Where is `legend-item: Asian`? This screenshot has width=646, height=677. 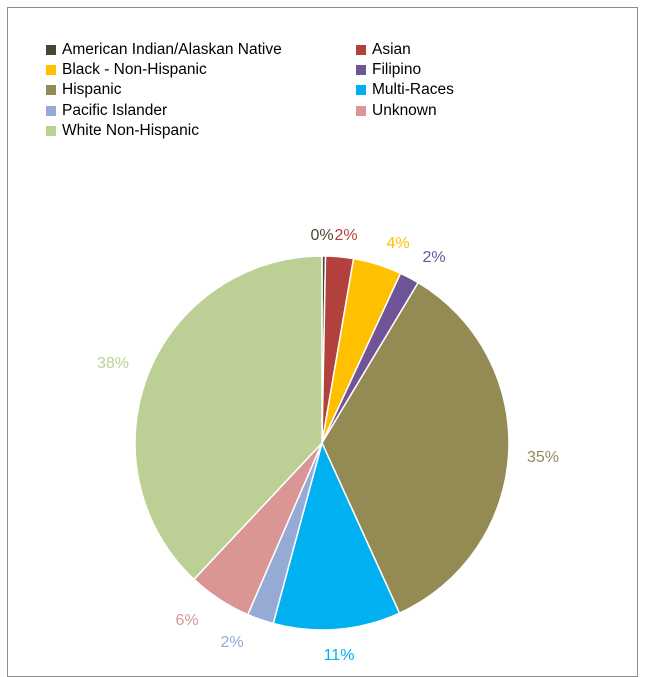 legend-item: Asian is located at coordinates (383, 50).